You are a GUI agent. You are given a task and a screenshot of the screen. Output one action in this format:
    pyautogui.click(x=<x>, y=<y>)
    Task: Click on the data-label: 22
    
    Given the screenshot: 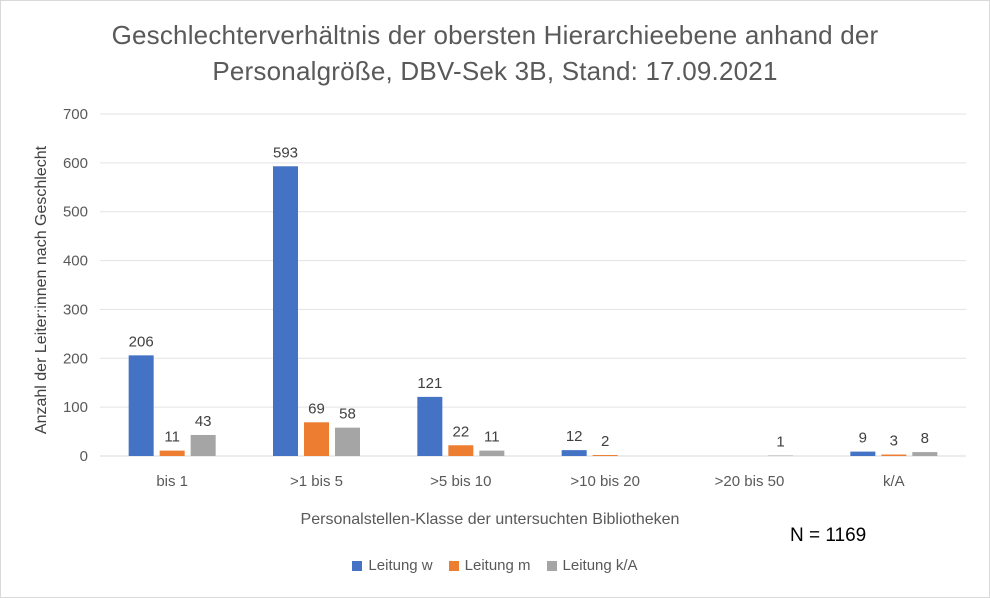 What is the action you would take?
    pyautogui.click(x=460, y=431)
    